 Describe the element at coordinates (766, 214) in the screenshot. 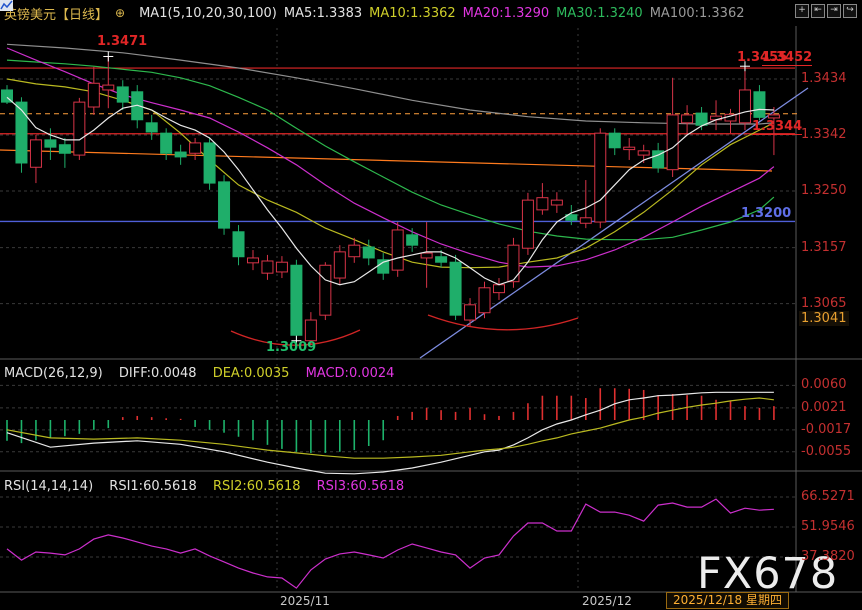

I see `support-line-label: 1.3200` at that location.